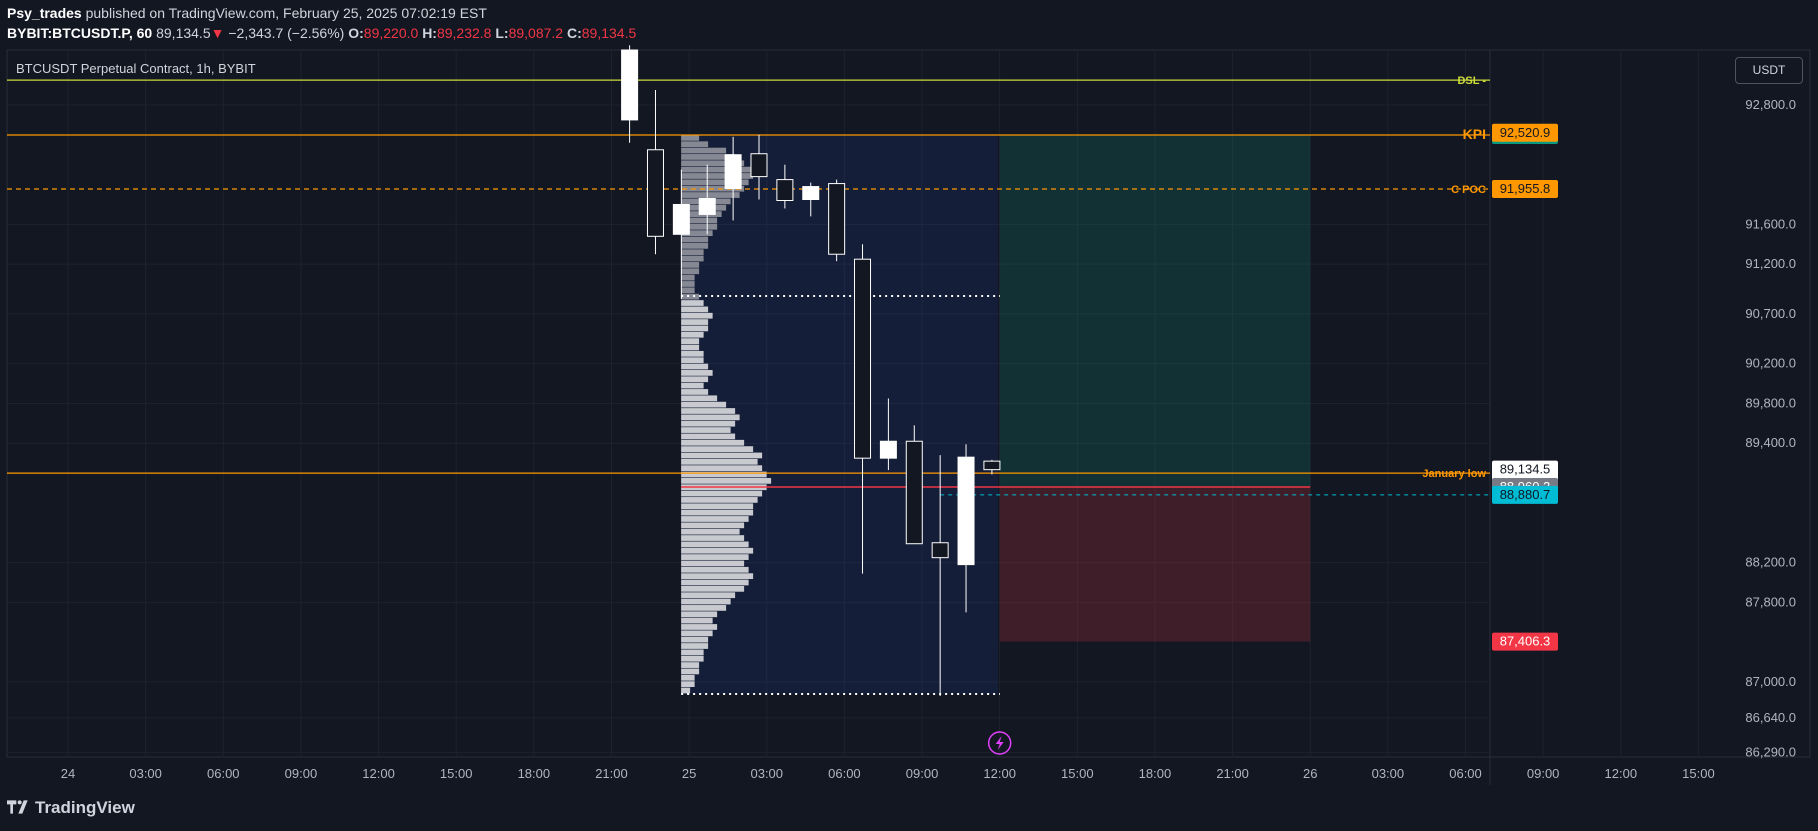 Image resolution: width=1818 pixels, height=831 pixels. I want to click on tradingview-brand: TradingView, so click(85, 807).